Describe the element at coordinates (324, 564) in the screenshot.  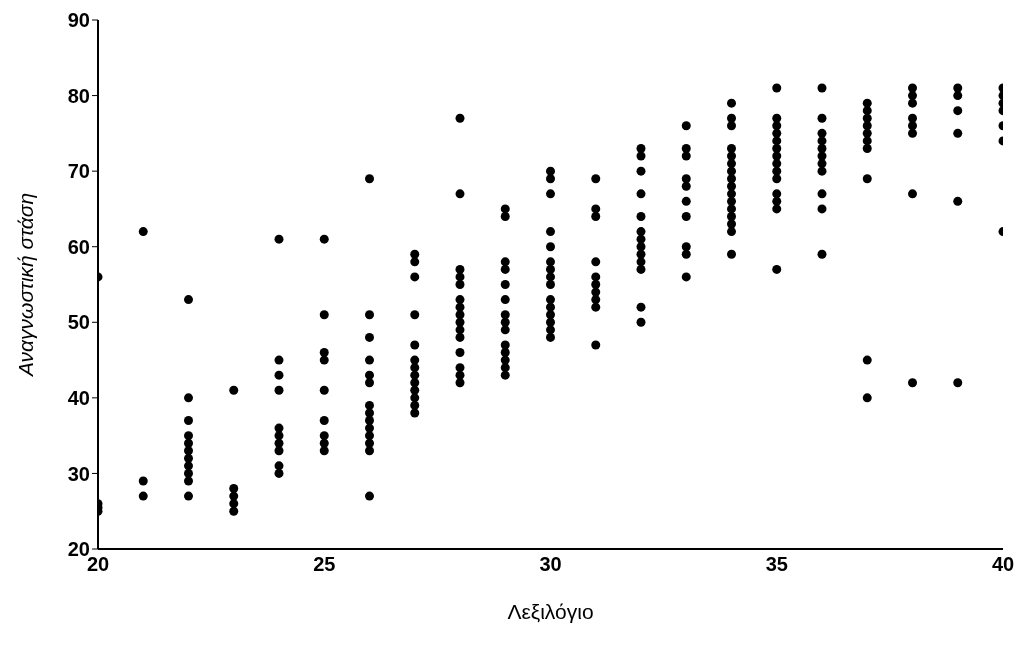
I see `x-tick-label: 25` at that location.